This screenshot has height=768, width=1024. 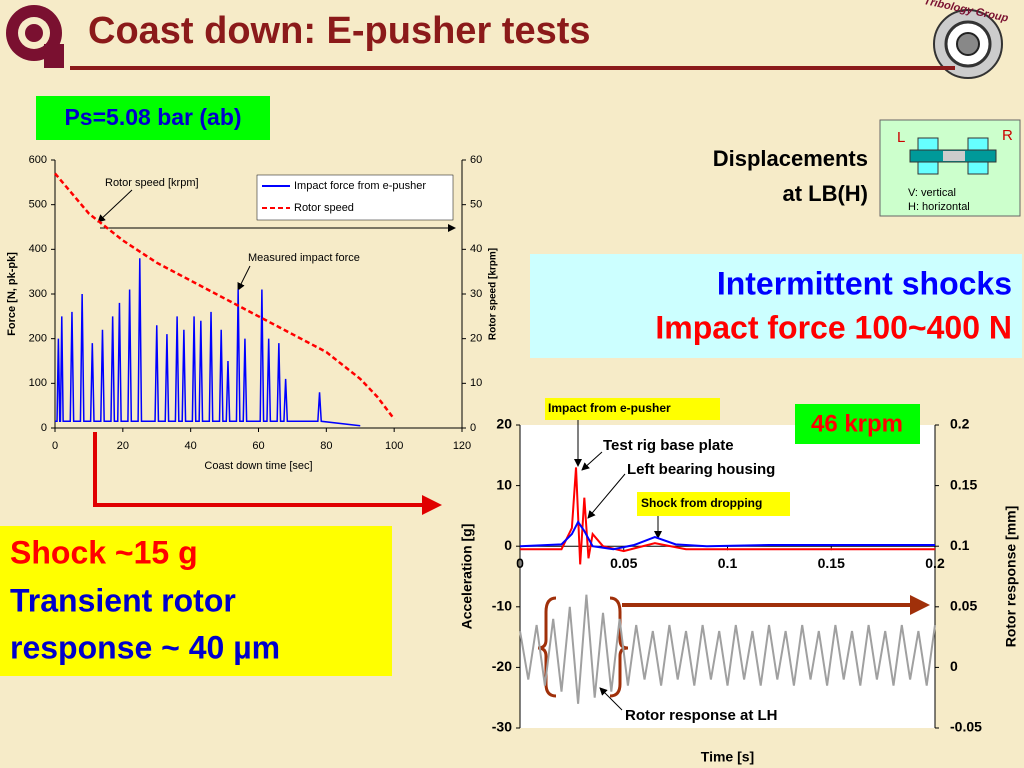 I want to click on displacements-label: at LB(H), so click(x=825, y=193).